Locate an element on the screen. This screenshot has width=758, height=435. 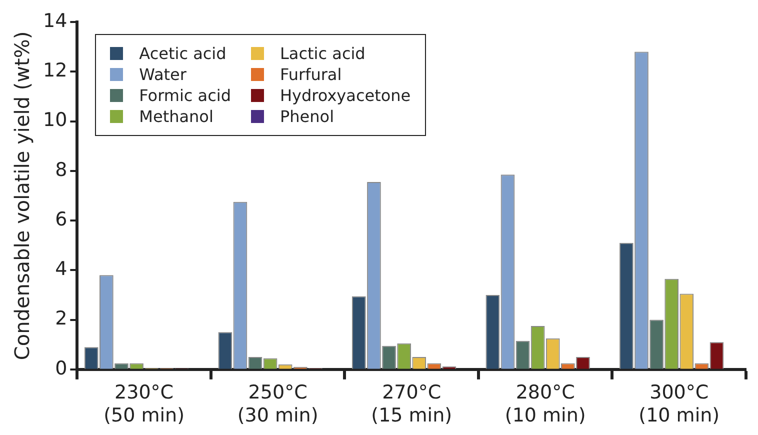
legend-label: Hydroxyacetone is located at coordinates (345, 95).